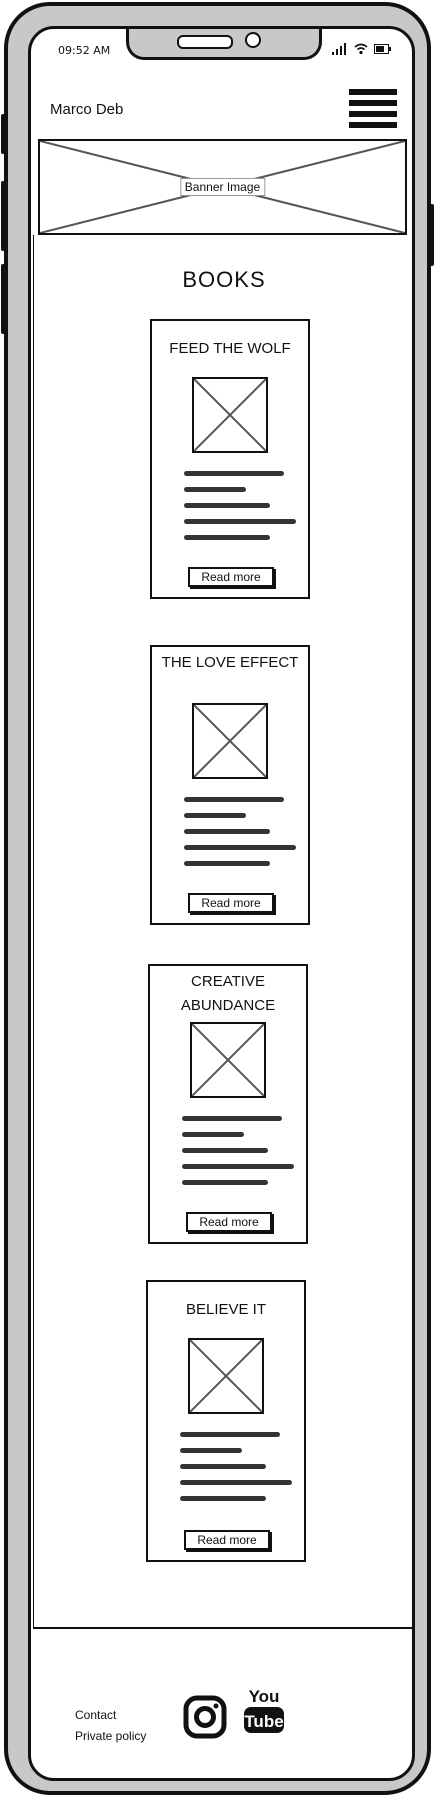 The width and height of the screenshot is (436, 1798). What do you see at coordinates (3, 216) in the screenshot?
I see `phone-volume-up` at bounding box center [3, 216].